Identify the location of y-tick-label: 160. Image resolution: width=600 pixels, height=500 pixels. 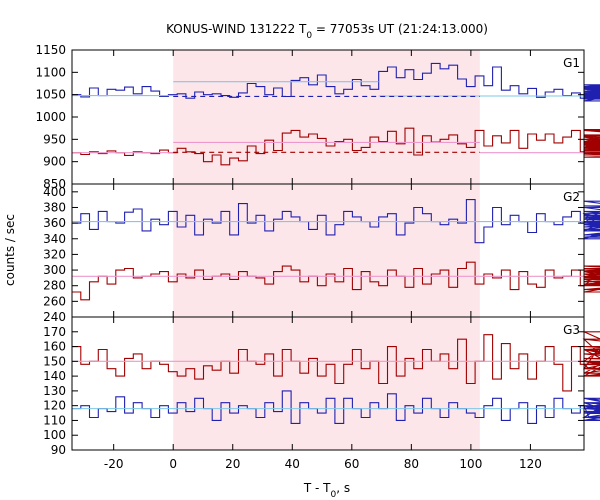
(54, 347).